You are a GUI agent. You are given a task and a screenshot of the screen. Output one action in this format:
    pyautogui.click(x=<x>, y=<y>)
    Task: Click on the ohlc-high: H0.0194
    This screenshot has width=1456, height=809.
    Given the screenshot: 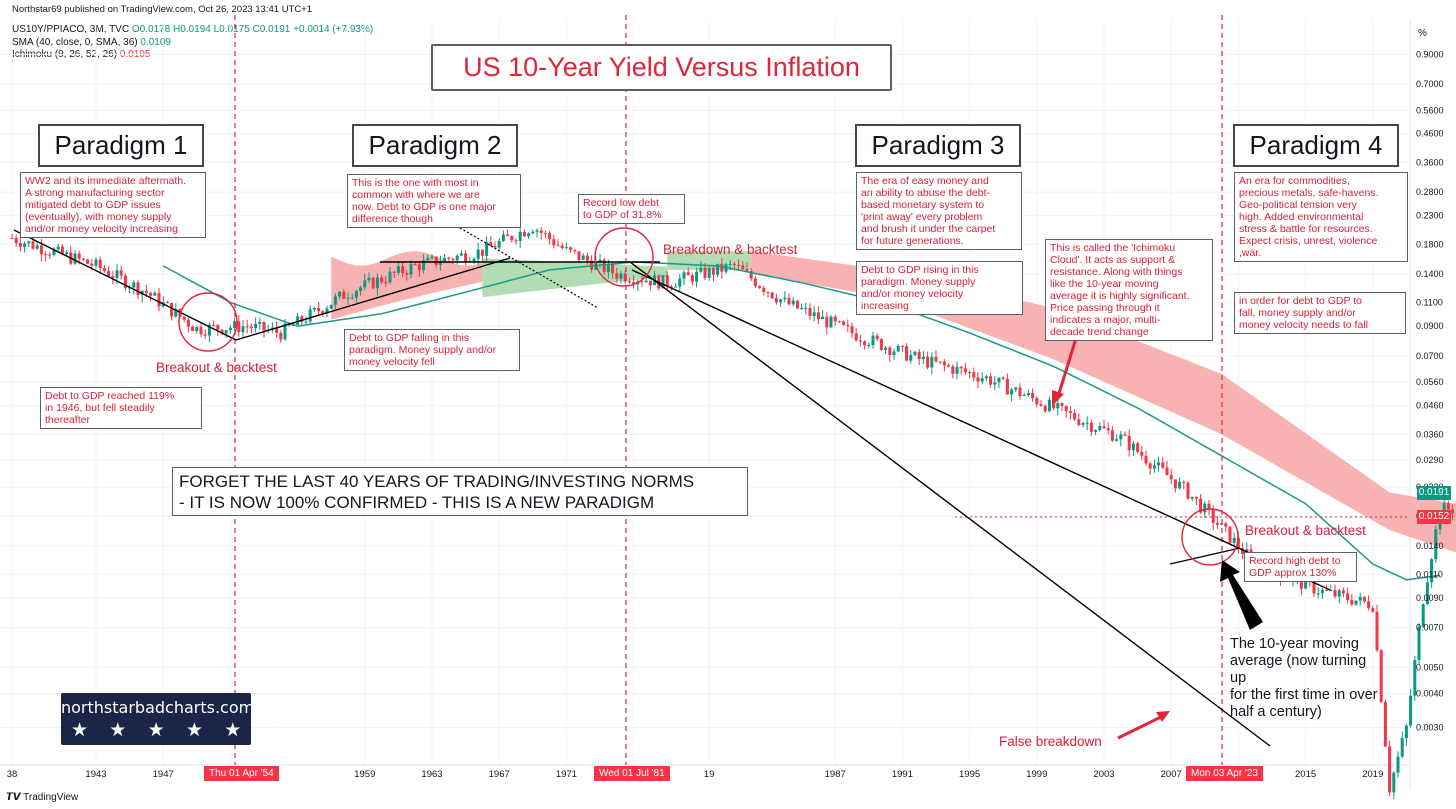 What is the action you would take?
    pyautogui.click(x=192, y=29)
    